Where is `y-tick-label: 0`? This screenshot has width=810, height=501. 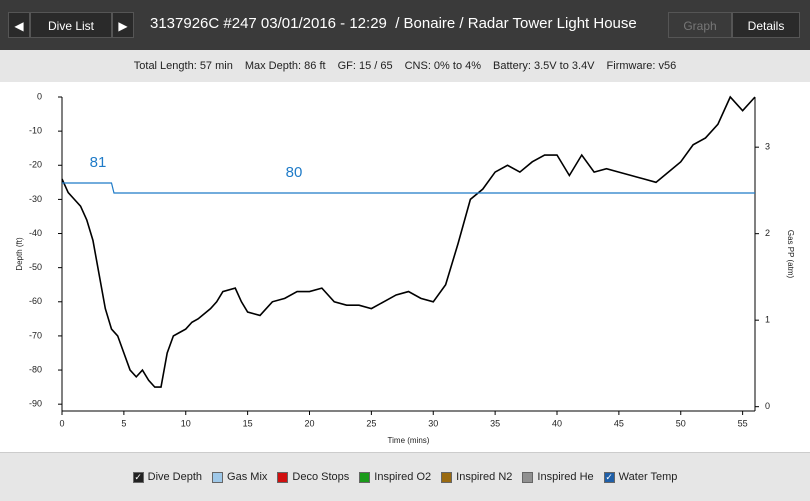 y-tick-label: 0 is located at coordinates (39, 96).